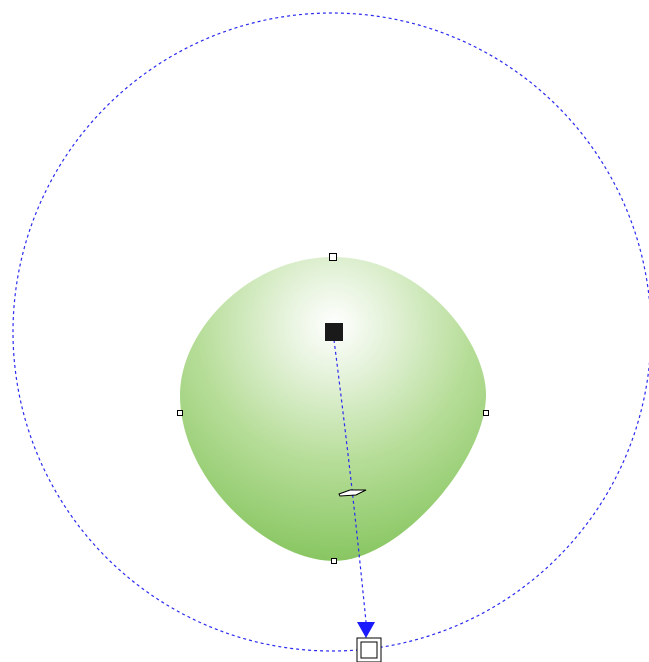 Image resolution: width=649 pixels, height=662 pixels. Describe the element at coordinates (334, 332) in the screenshot. I see `gradient-start-handle` at that location.